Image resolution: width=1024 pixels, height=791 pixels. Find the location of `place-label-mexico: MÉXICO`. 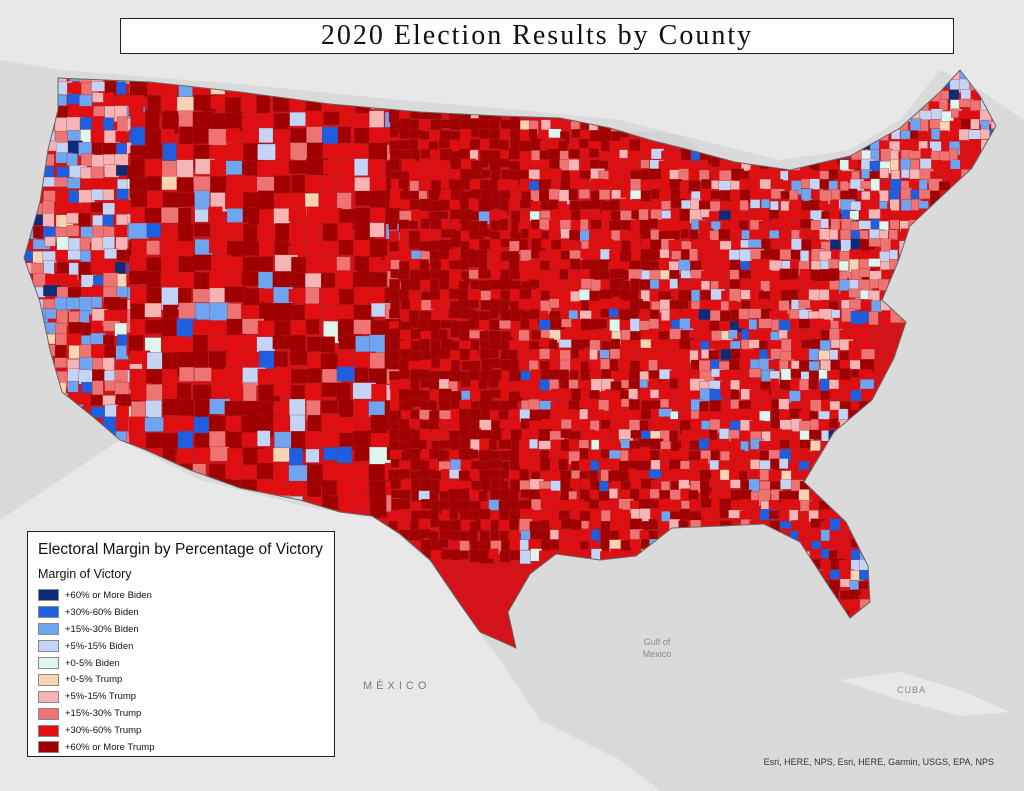

place-label-mexico: MÉXICO is located at coordinates (397, 686).